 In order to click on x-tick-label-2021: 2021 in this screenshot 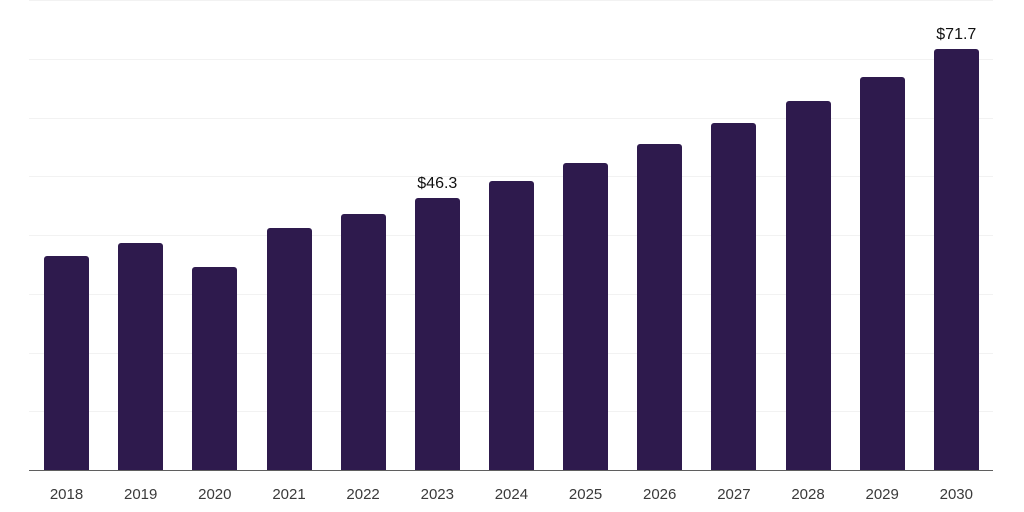, I will do `click(289, 494)`.